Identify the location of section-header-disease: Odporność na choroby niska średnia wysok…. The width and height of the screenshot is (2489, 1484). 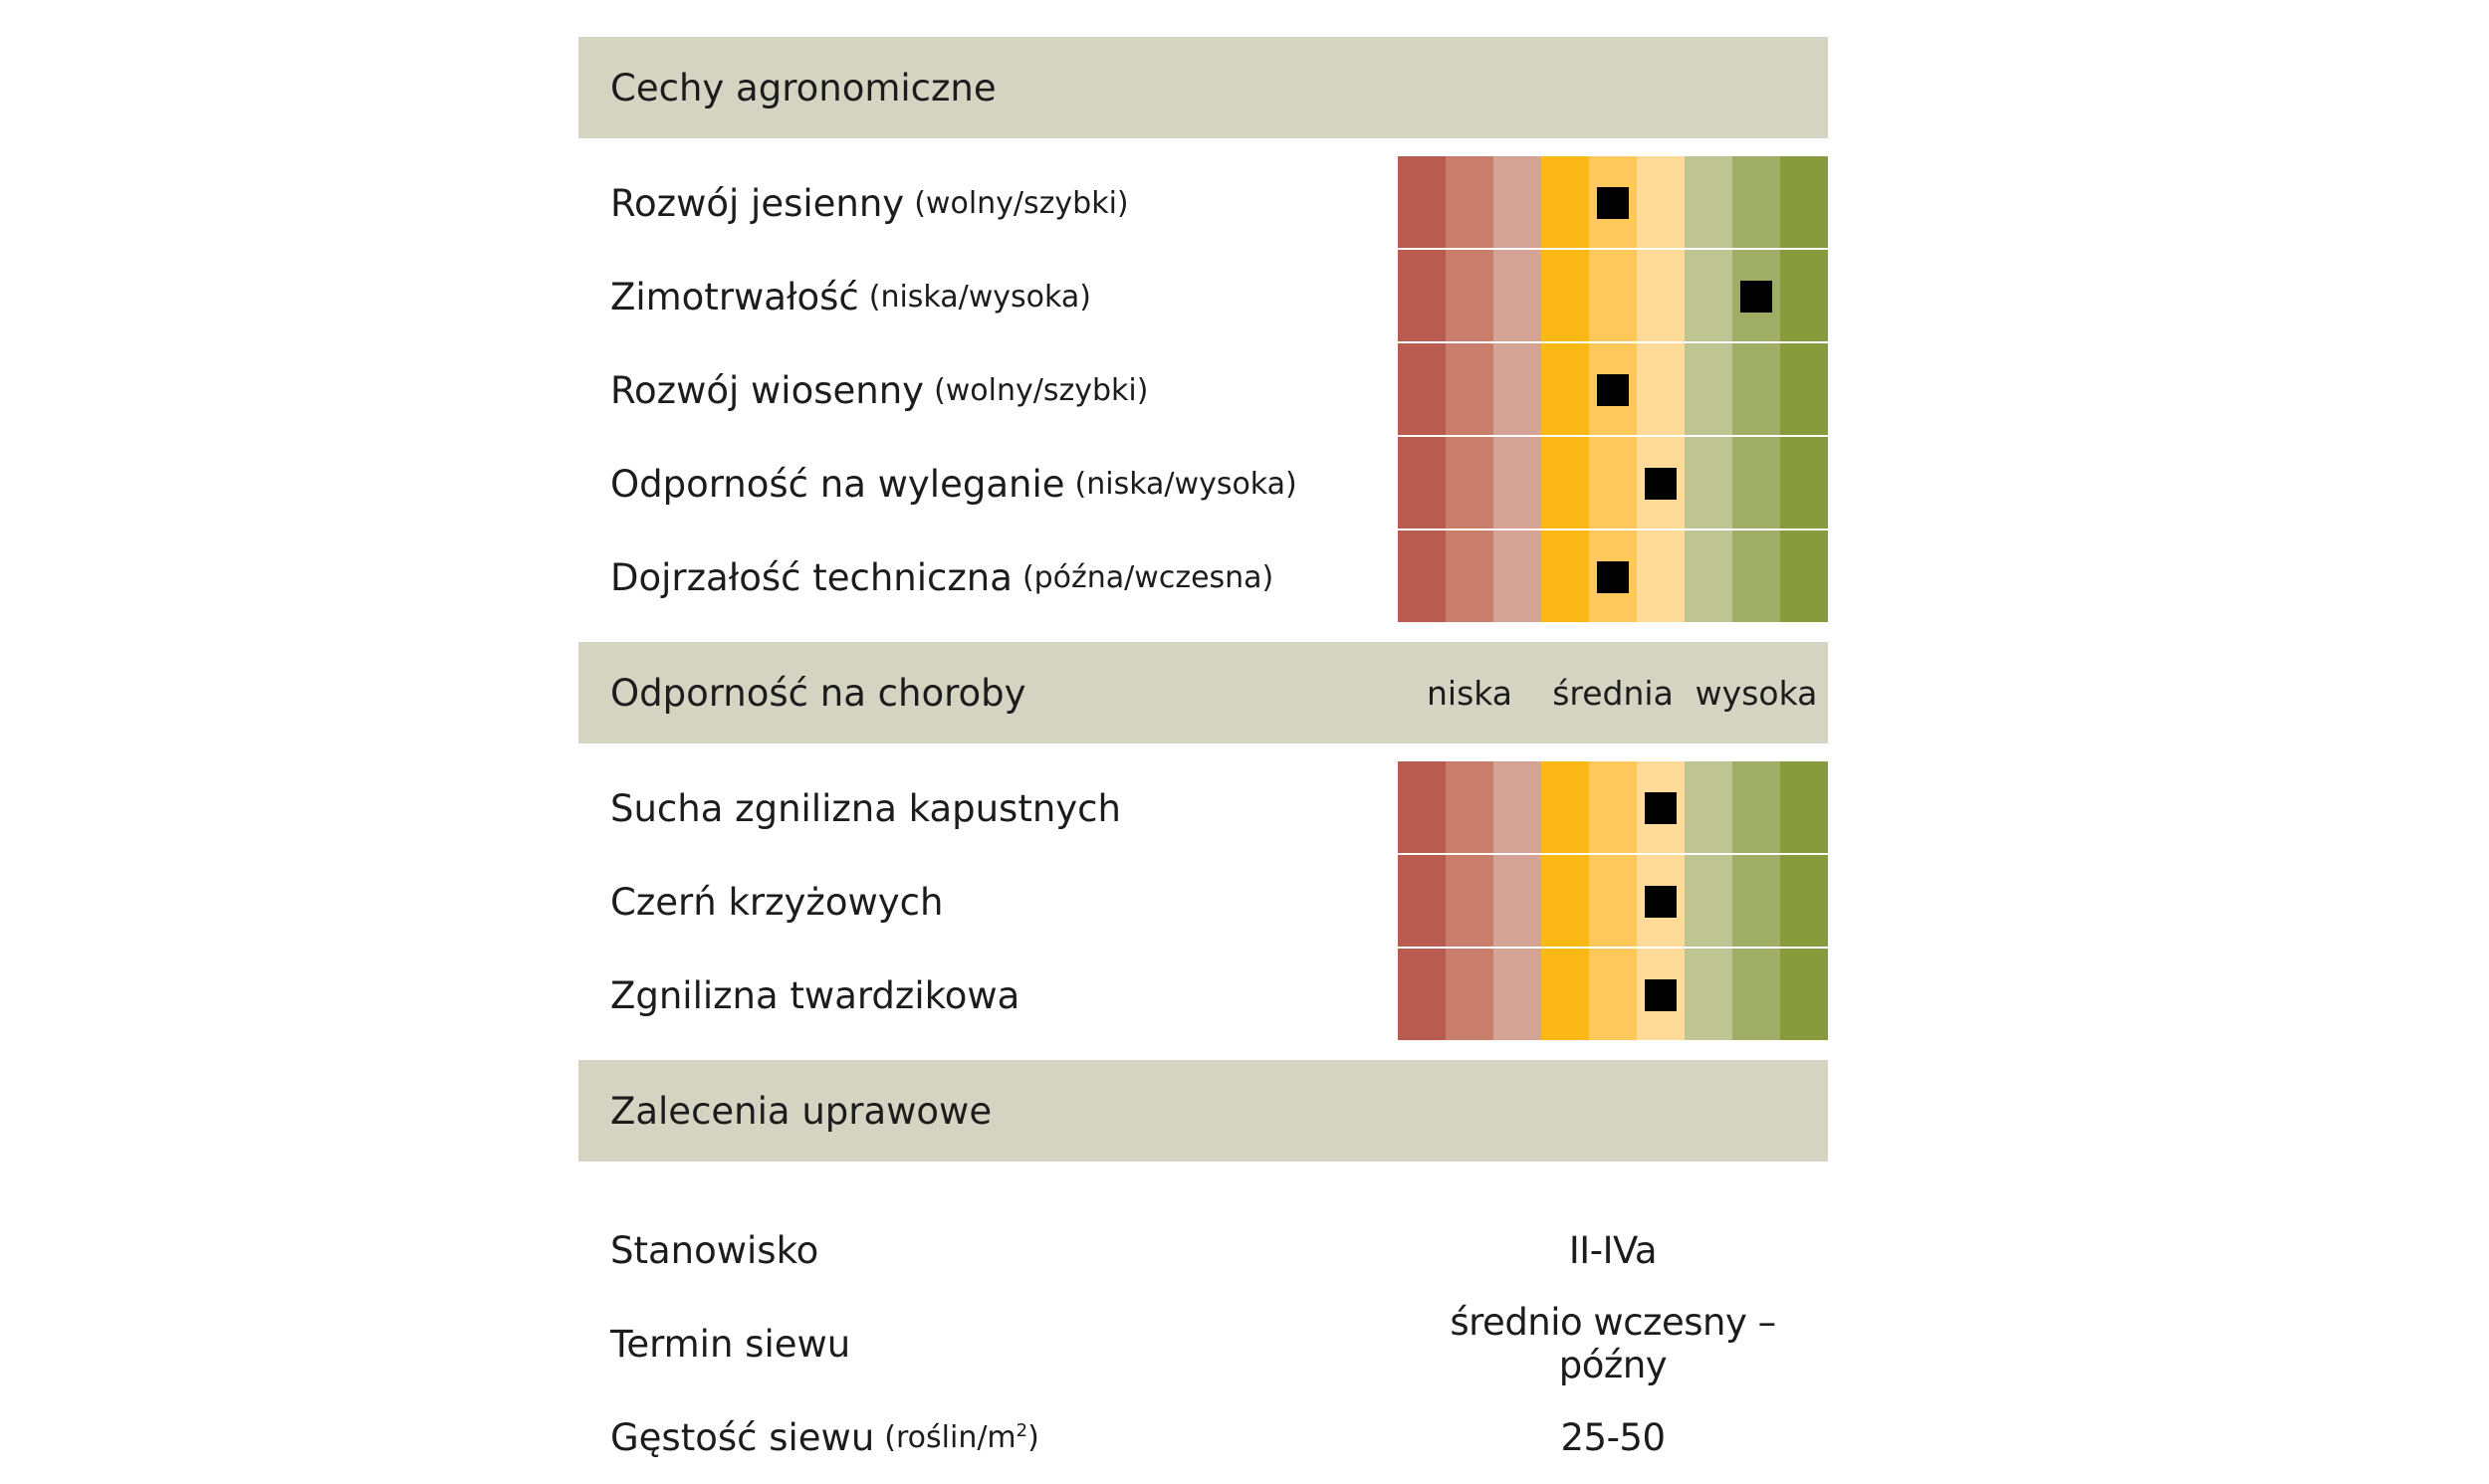
(1203, 692).